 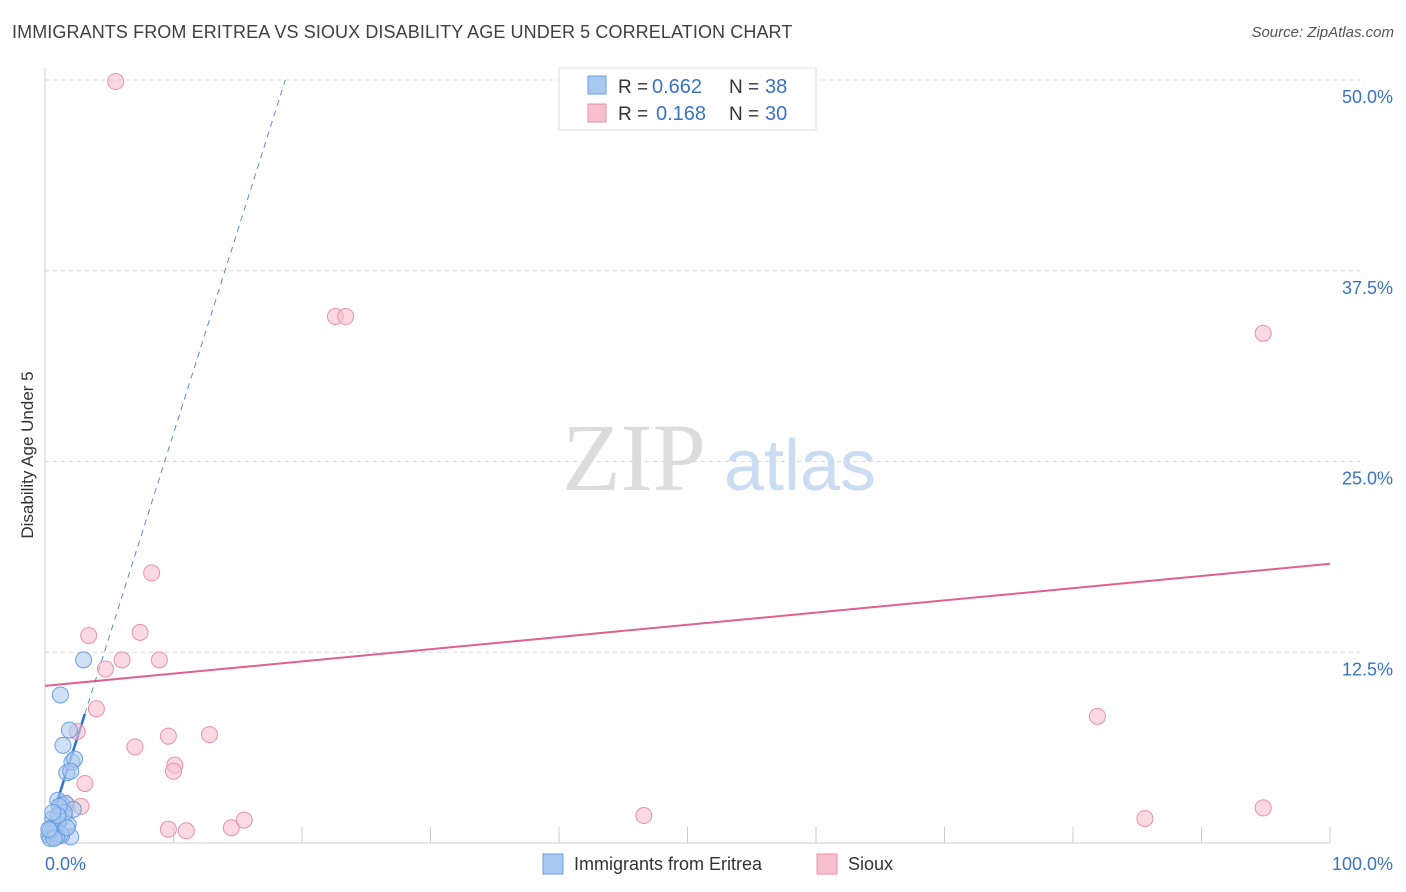 I want to click on legend-swatch-pink, so click(x=597, y=113).